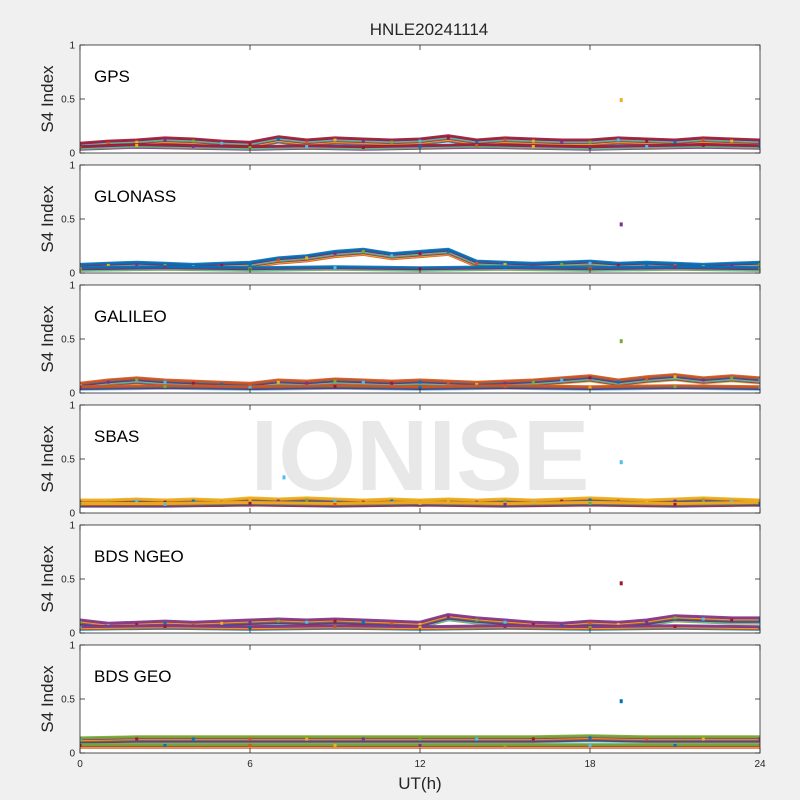 The height and width of the screenshot is (800, 800). Describe the element at coordinates (399, 220) in the screenshot. I see `panel-glonass: 0 0.5 1 S4 Index GLONASS` at that location.